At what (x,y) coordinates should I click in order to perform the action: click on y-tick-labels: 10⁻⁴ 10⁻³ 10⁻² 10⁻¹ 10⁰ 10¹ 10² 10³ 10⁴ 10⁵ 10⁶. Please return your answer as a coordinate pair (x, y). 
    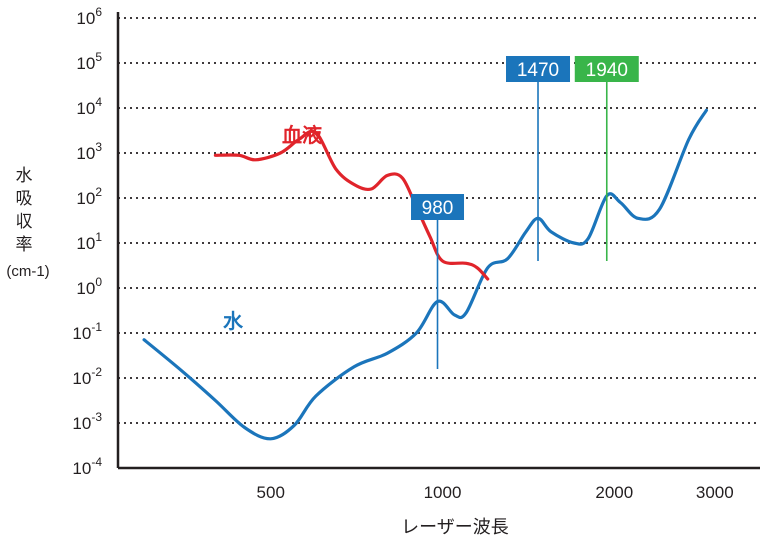
    Looking at the image, I should click on (87, 241).